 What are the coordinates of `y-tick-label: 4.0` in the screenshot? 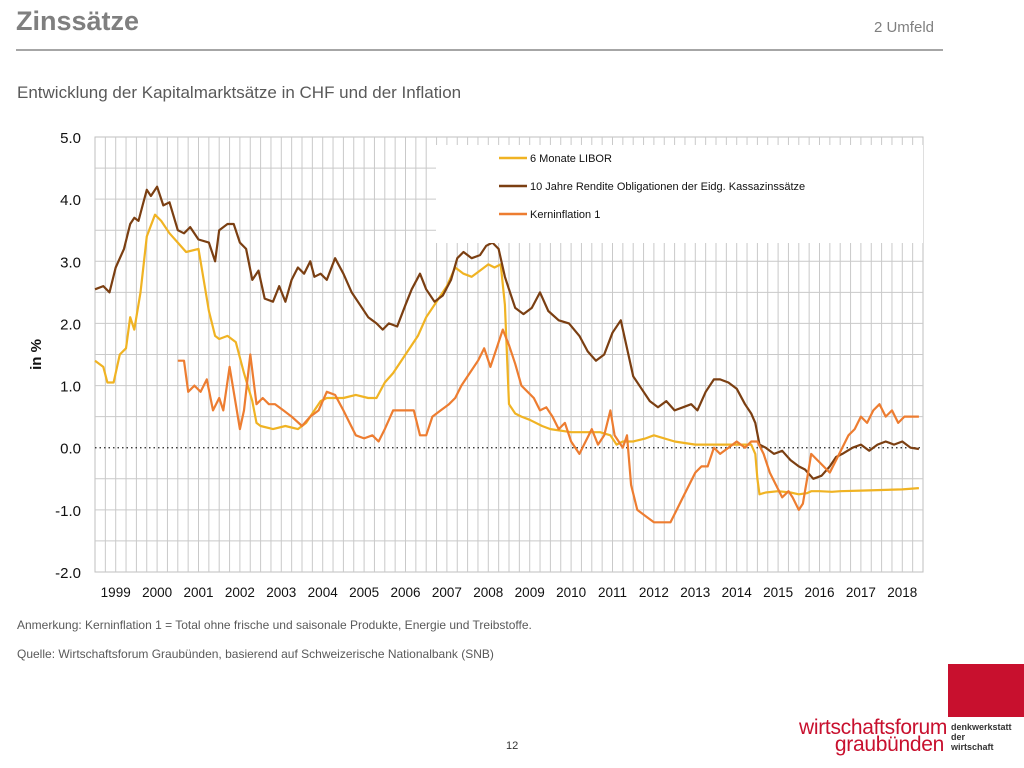 It's located at (70, 200).